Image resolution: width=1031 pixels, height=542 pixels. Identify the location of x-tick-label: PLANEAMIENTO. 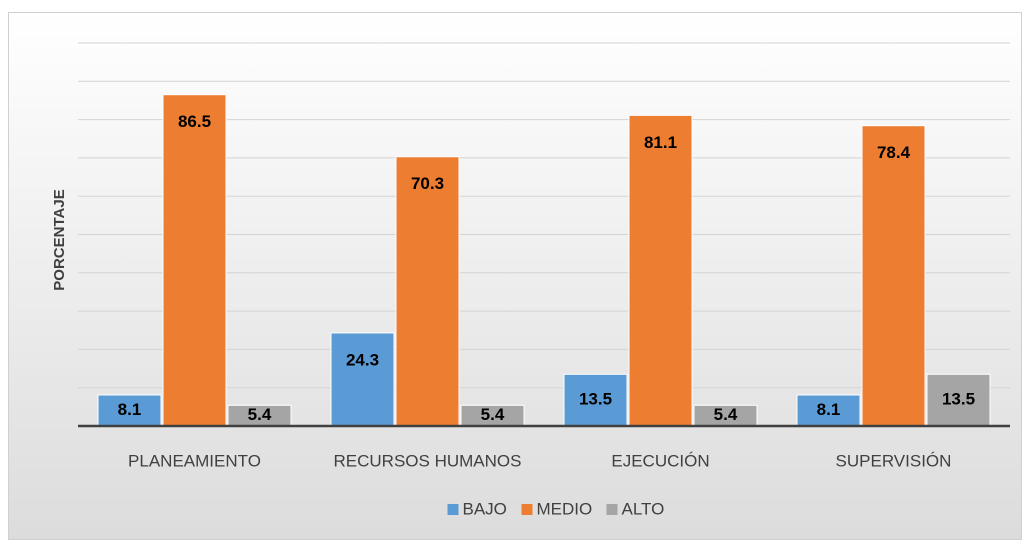
(194, 460).